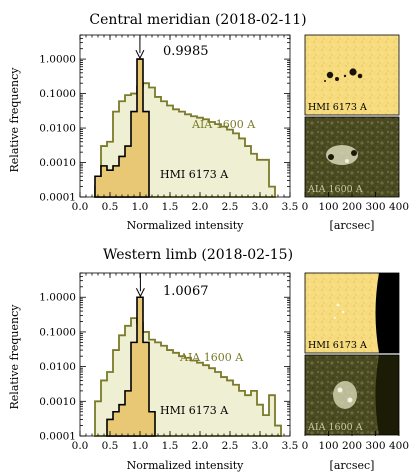  What do you see at coordinates (387, 395) in the screenshot?
I see `solar-limb-aia` at bounding box center [387, 395].